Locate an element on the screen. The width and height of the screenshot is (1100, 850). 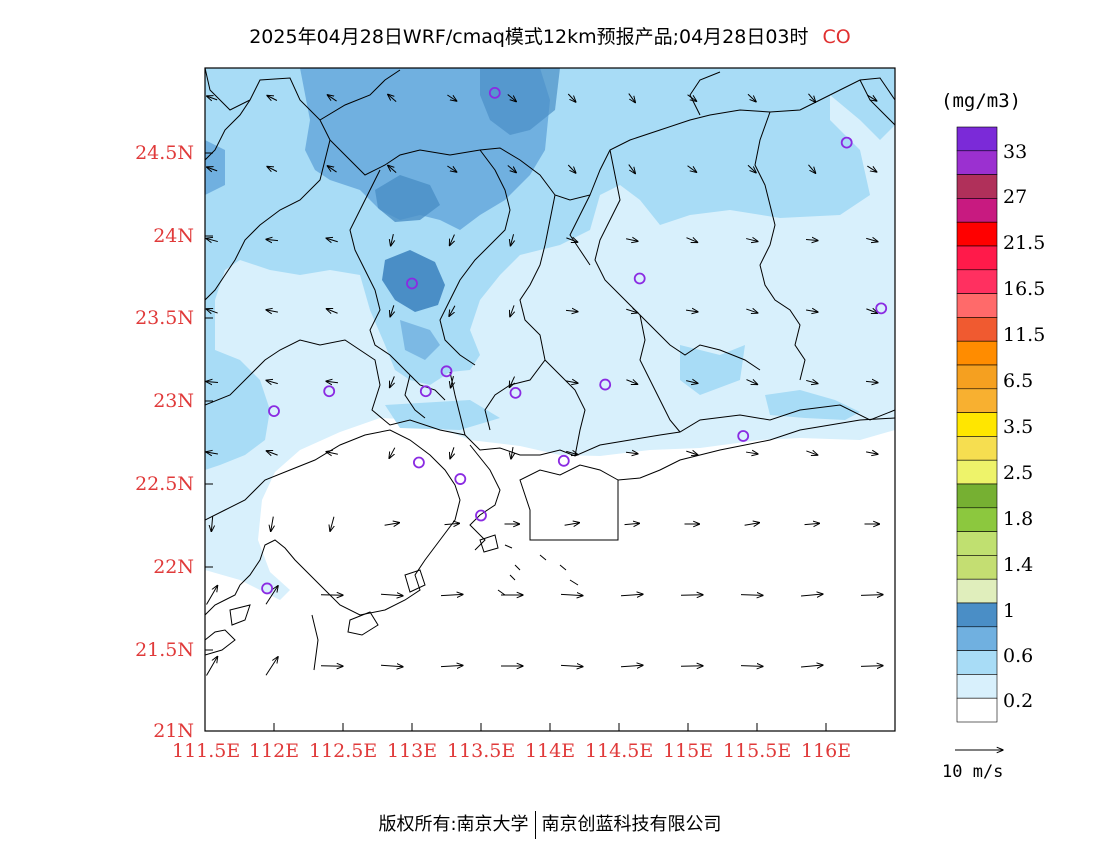
colorbar-label: 1.8 is located at coordinates (1018, 519).